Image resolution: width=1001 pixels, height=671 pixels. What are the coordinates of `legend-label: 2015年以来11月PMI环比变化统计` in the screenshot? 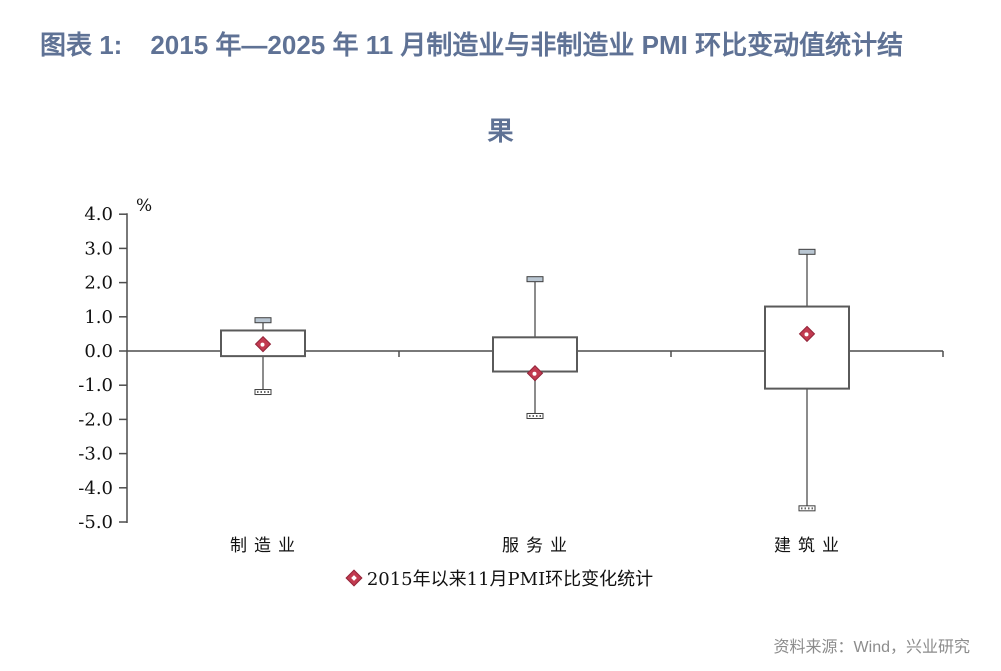 It's located at (510, 579).